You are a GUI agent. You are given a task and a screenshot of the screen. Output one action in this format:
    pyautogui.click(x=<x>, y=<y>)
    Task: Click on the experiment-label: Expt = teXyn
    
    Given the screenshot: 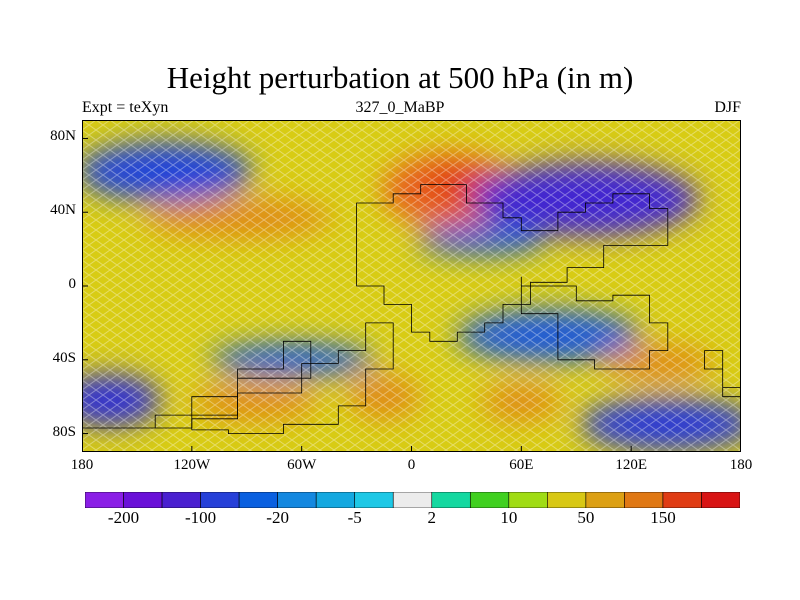 What is the action you would take?
    pyautogui.click(x=125, y=107)
    